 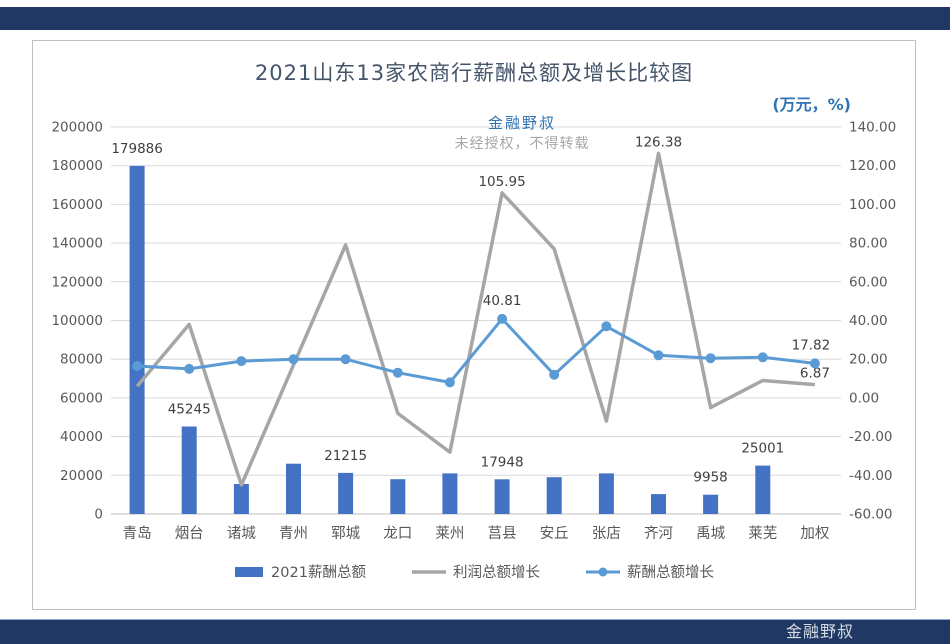 What do you see at coordinates (77, 128) in the screenshot?
I see `left-axis-tick: 200000` at bounding box center [77, 128].